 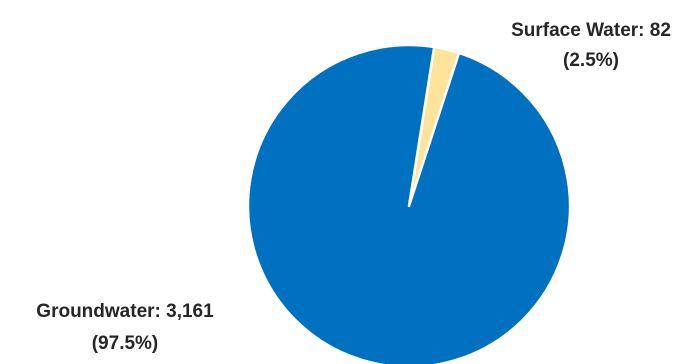 What do you see at coordinates (575, 30) in the screenshot?
I see `label-surface-water-name: Surface Water` at bounding box center [575, 30].